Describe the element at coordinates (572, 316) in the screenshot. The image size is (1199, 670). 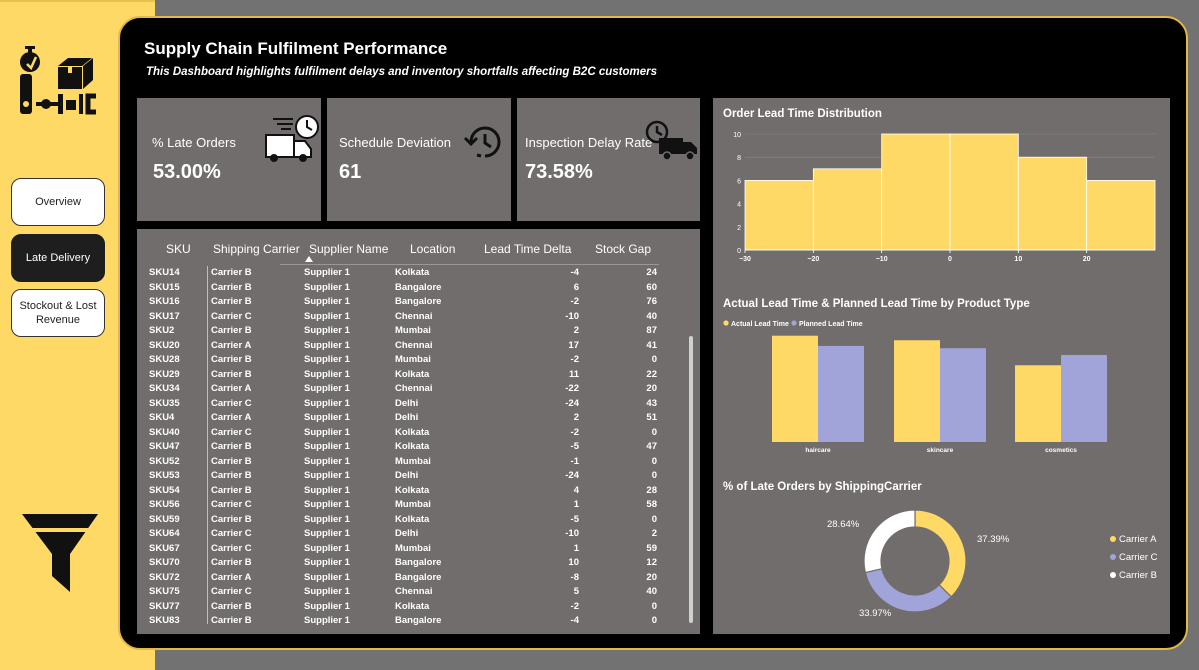
I see `cell-lead-time-delta: -10` at that location.